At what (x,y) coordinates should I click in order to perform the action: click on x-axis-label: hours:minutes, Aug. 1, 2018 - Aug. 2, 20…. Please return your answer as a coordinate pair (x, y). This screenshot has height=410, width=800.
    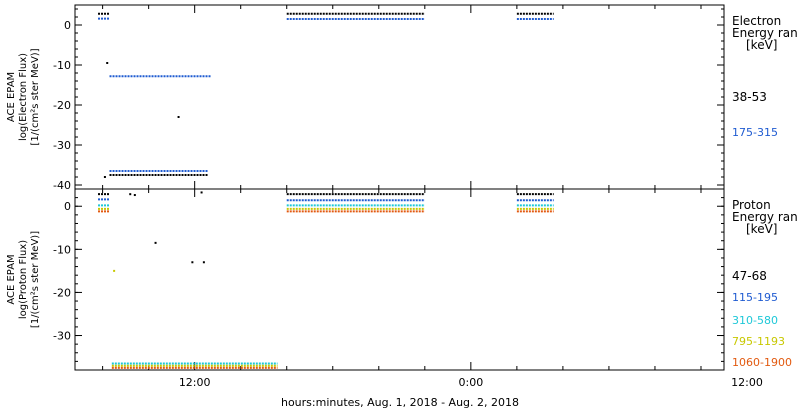
    Looking at the image, I should click on (400, 402).